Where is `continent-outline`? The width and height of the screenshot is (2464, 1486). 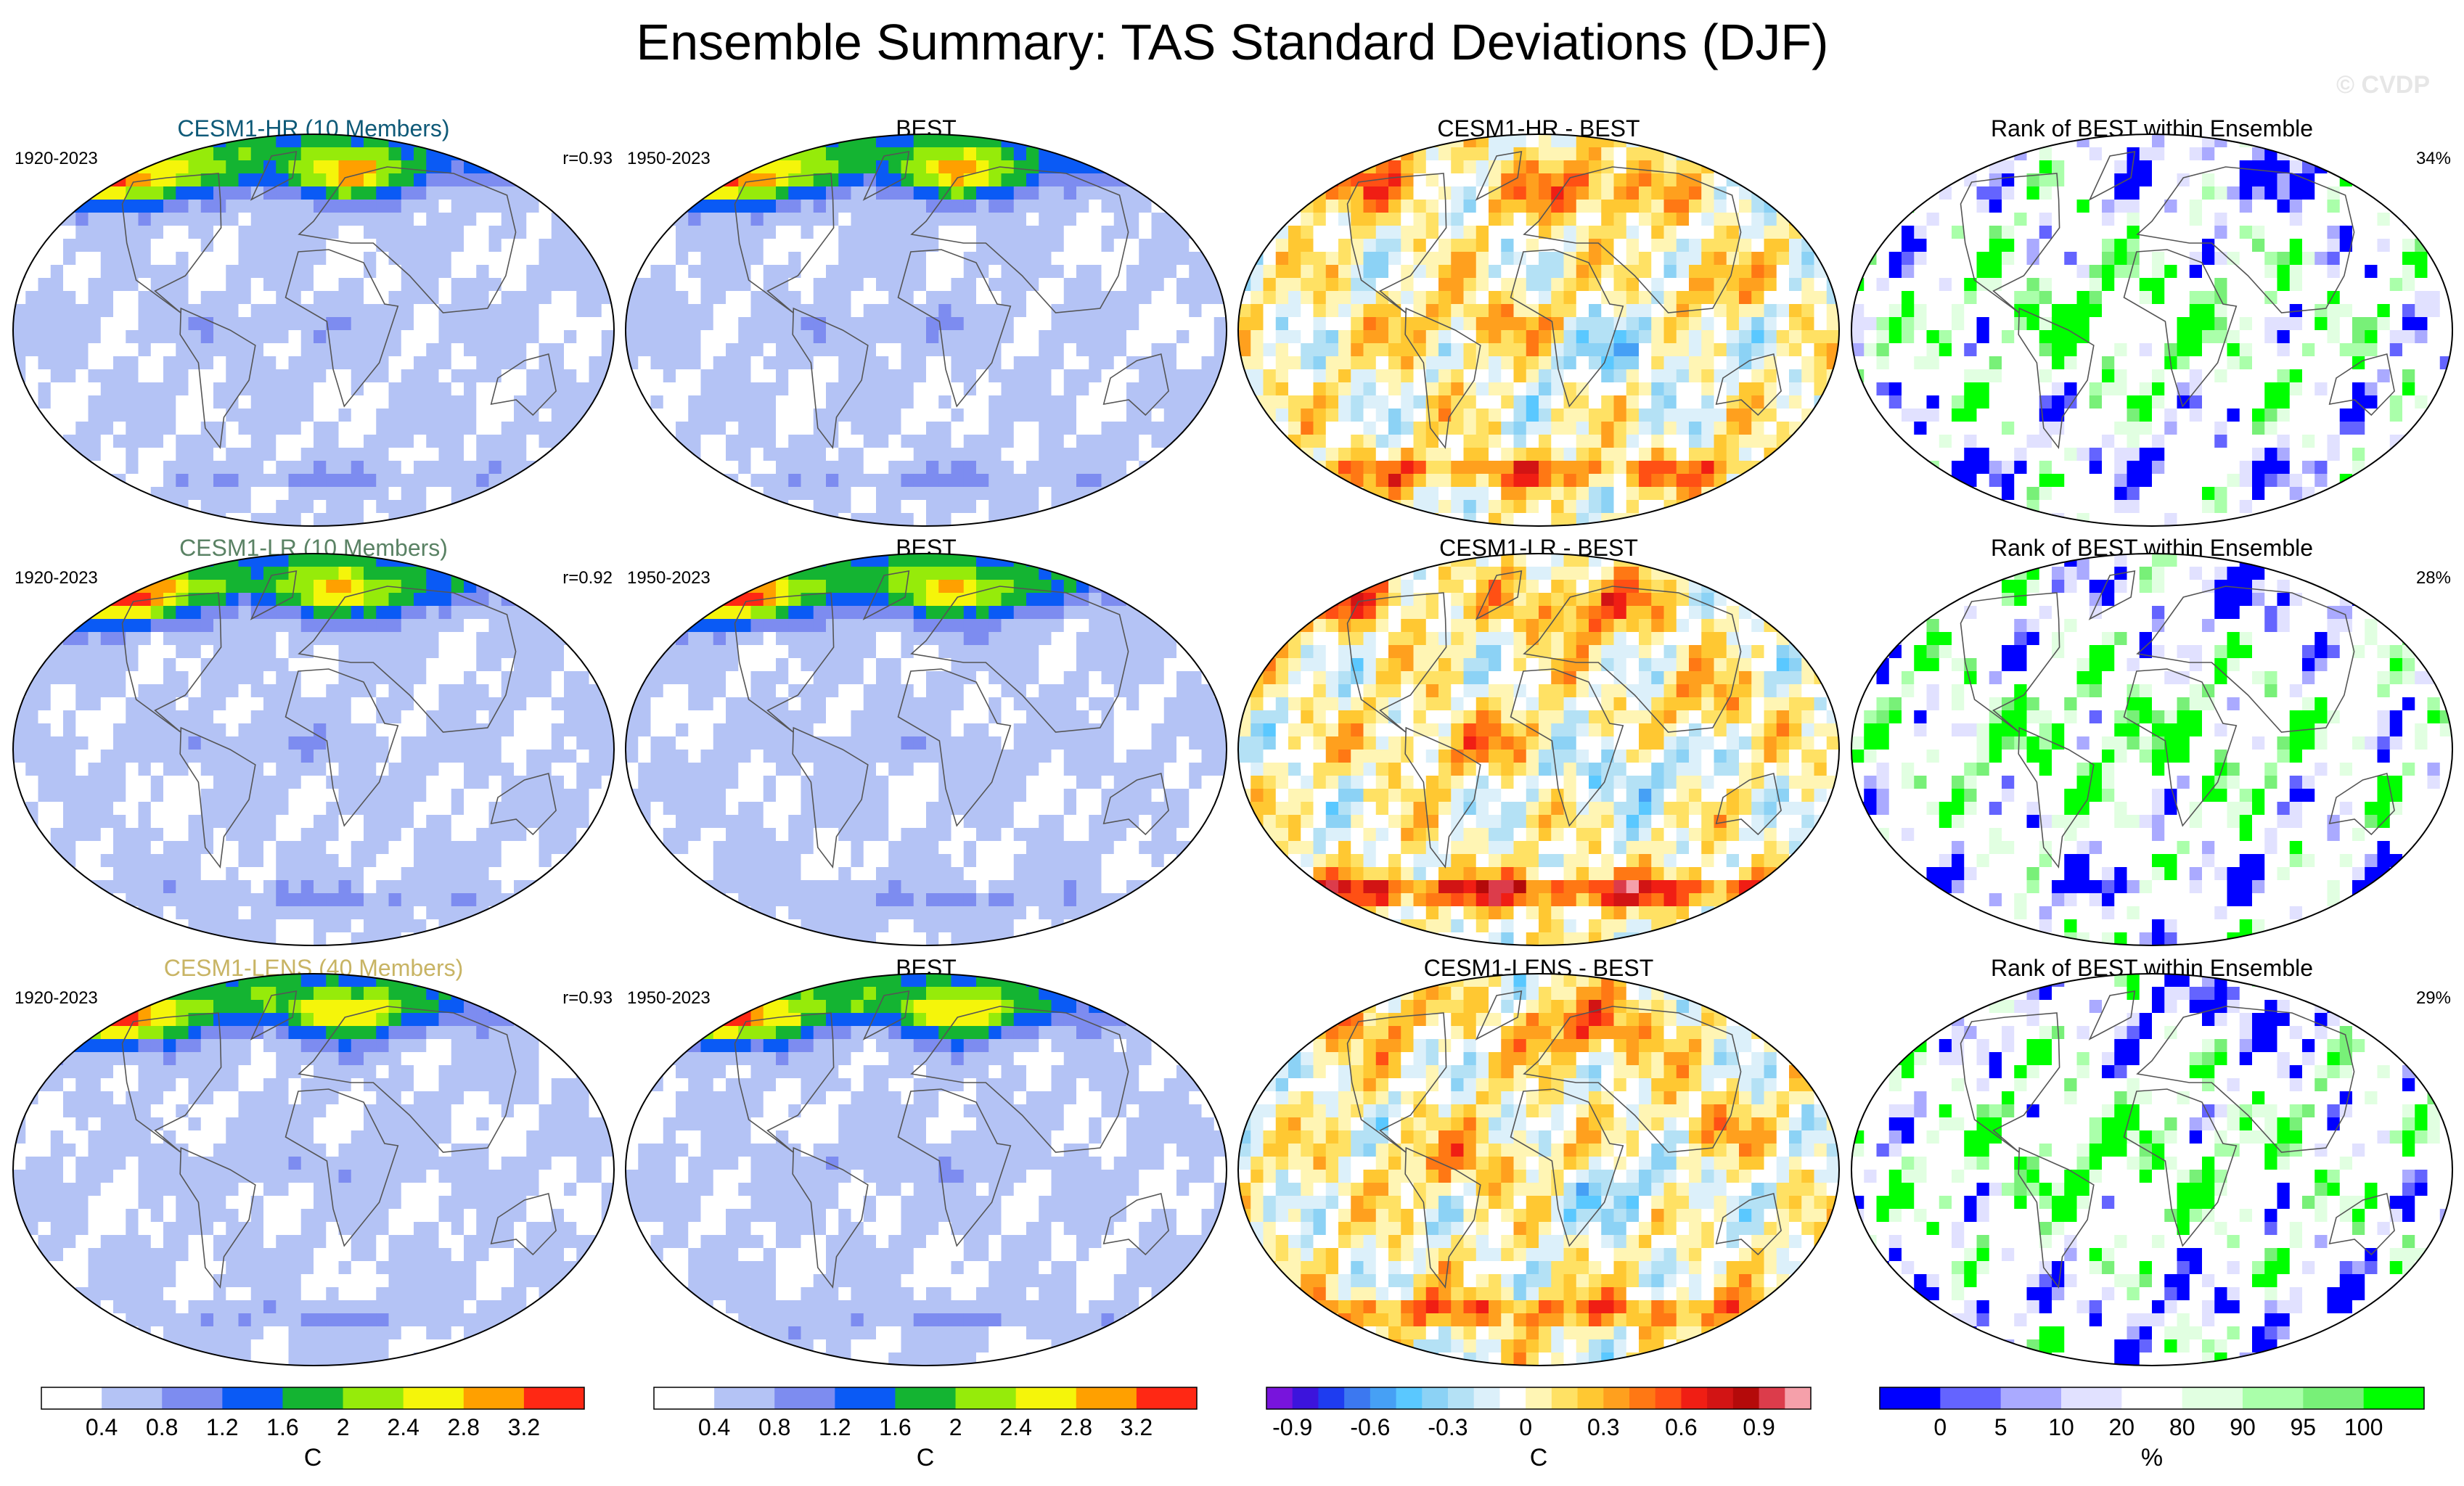 continent-outline is located at coordinates (1020, 240).